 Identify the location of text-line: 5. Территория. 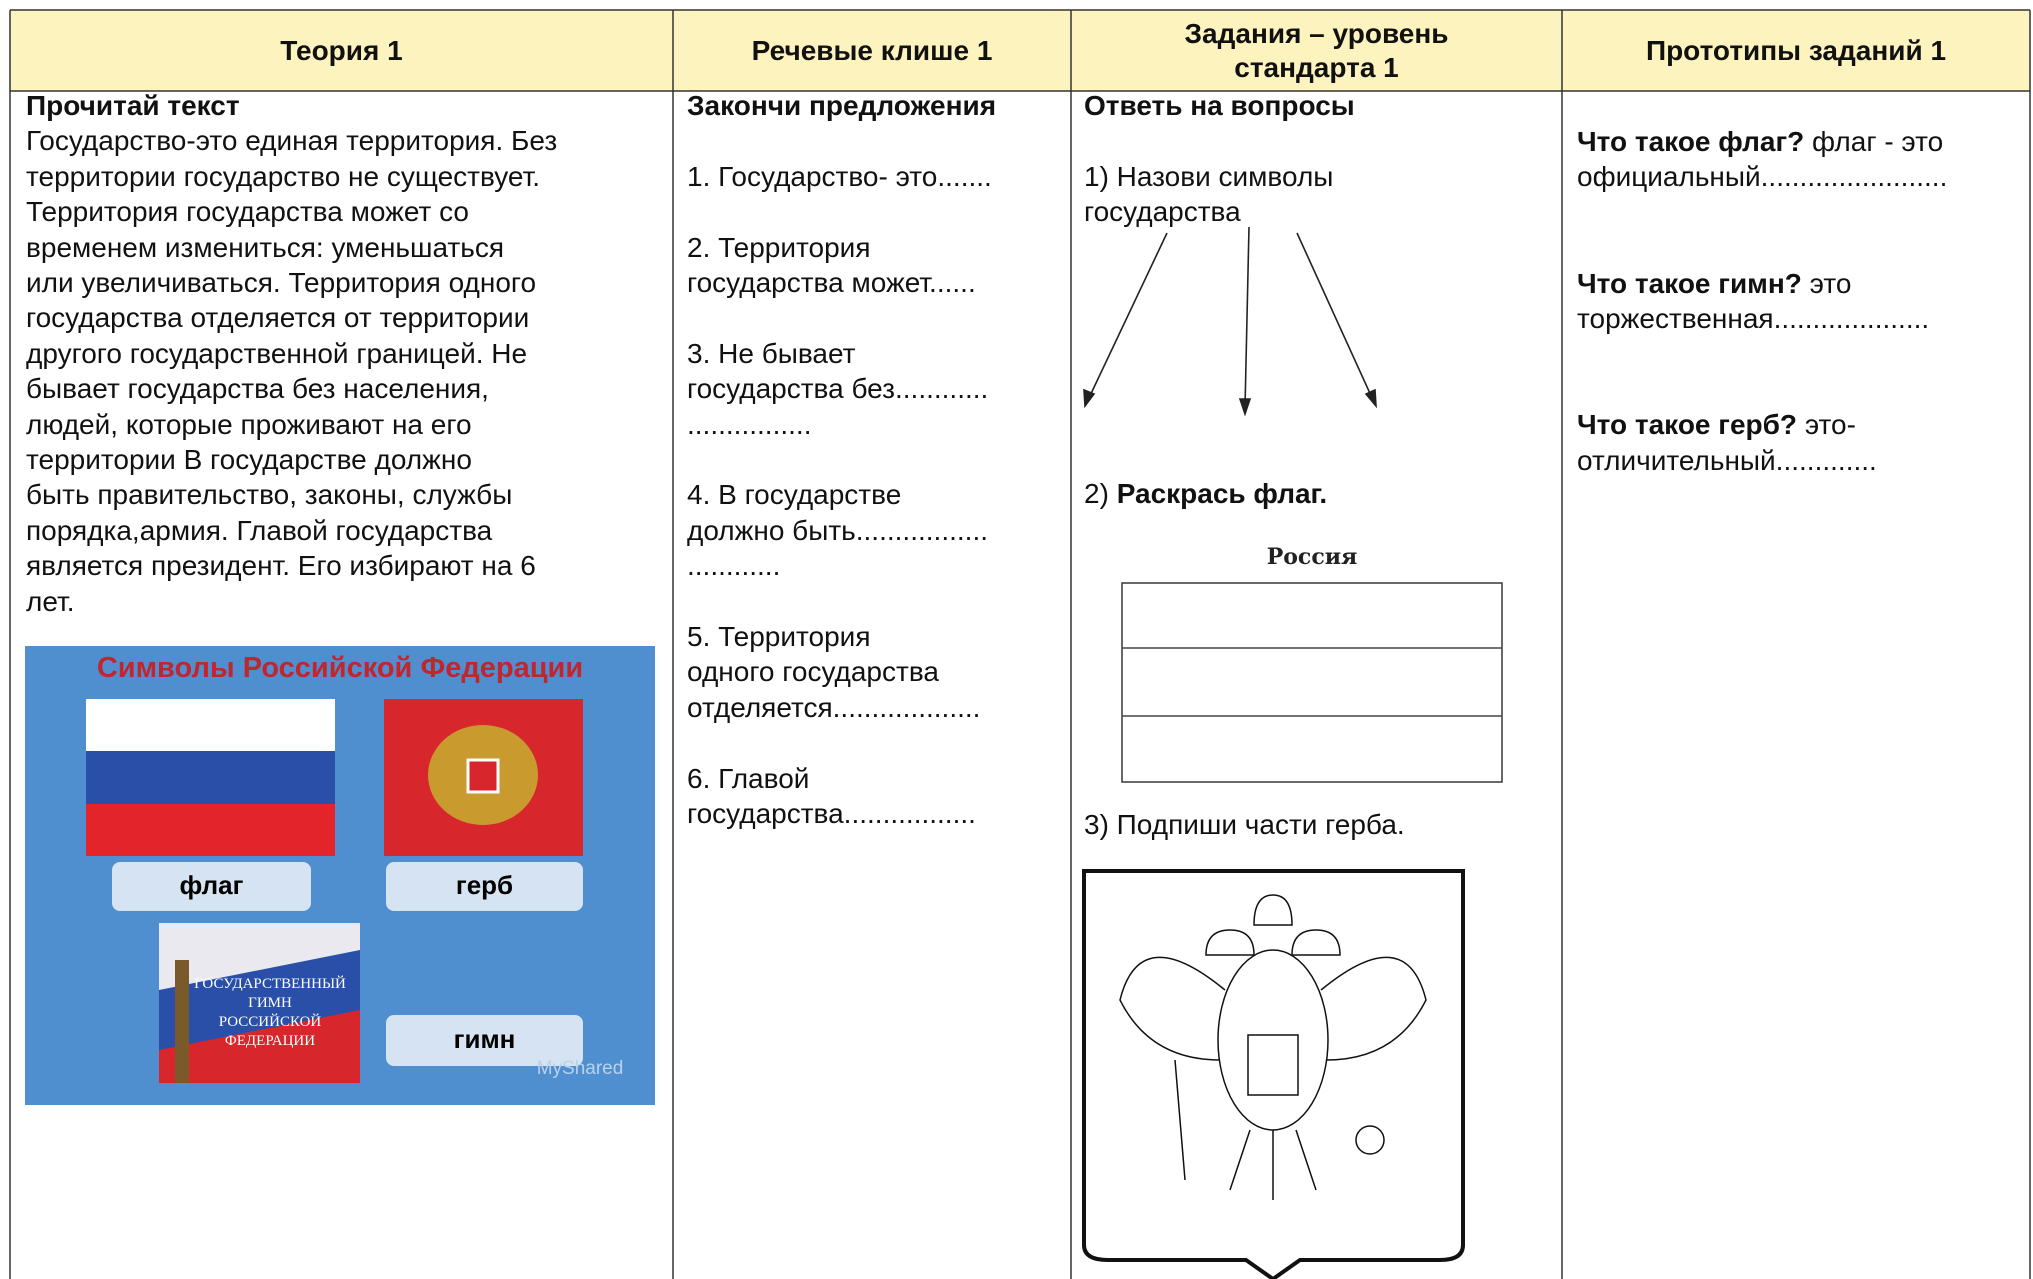
(779, 637).